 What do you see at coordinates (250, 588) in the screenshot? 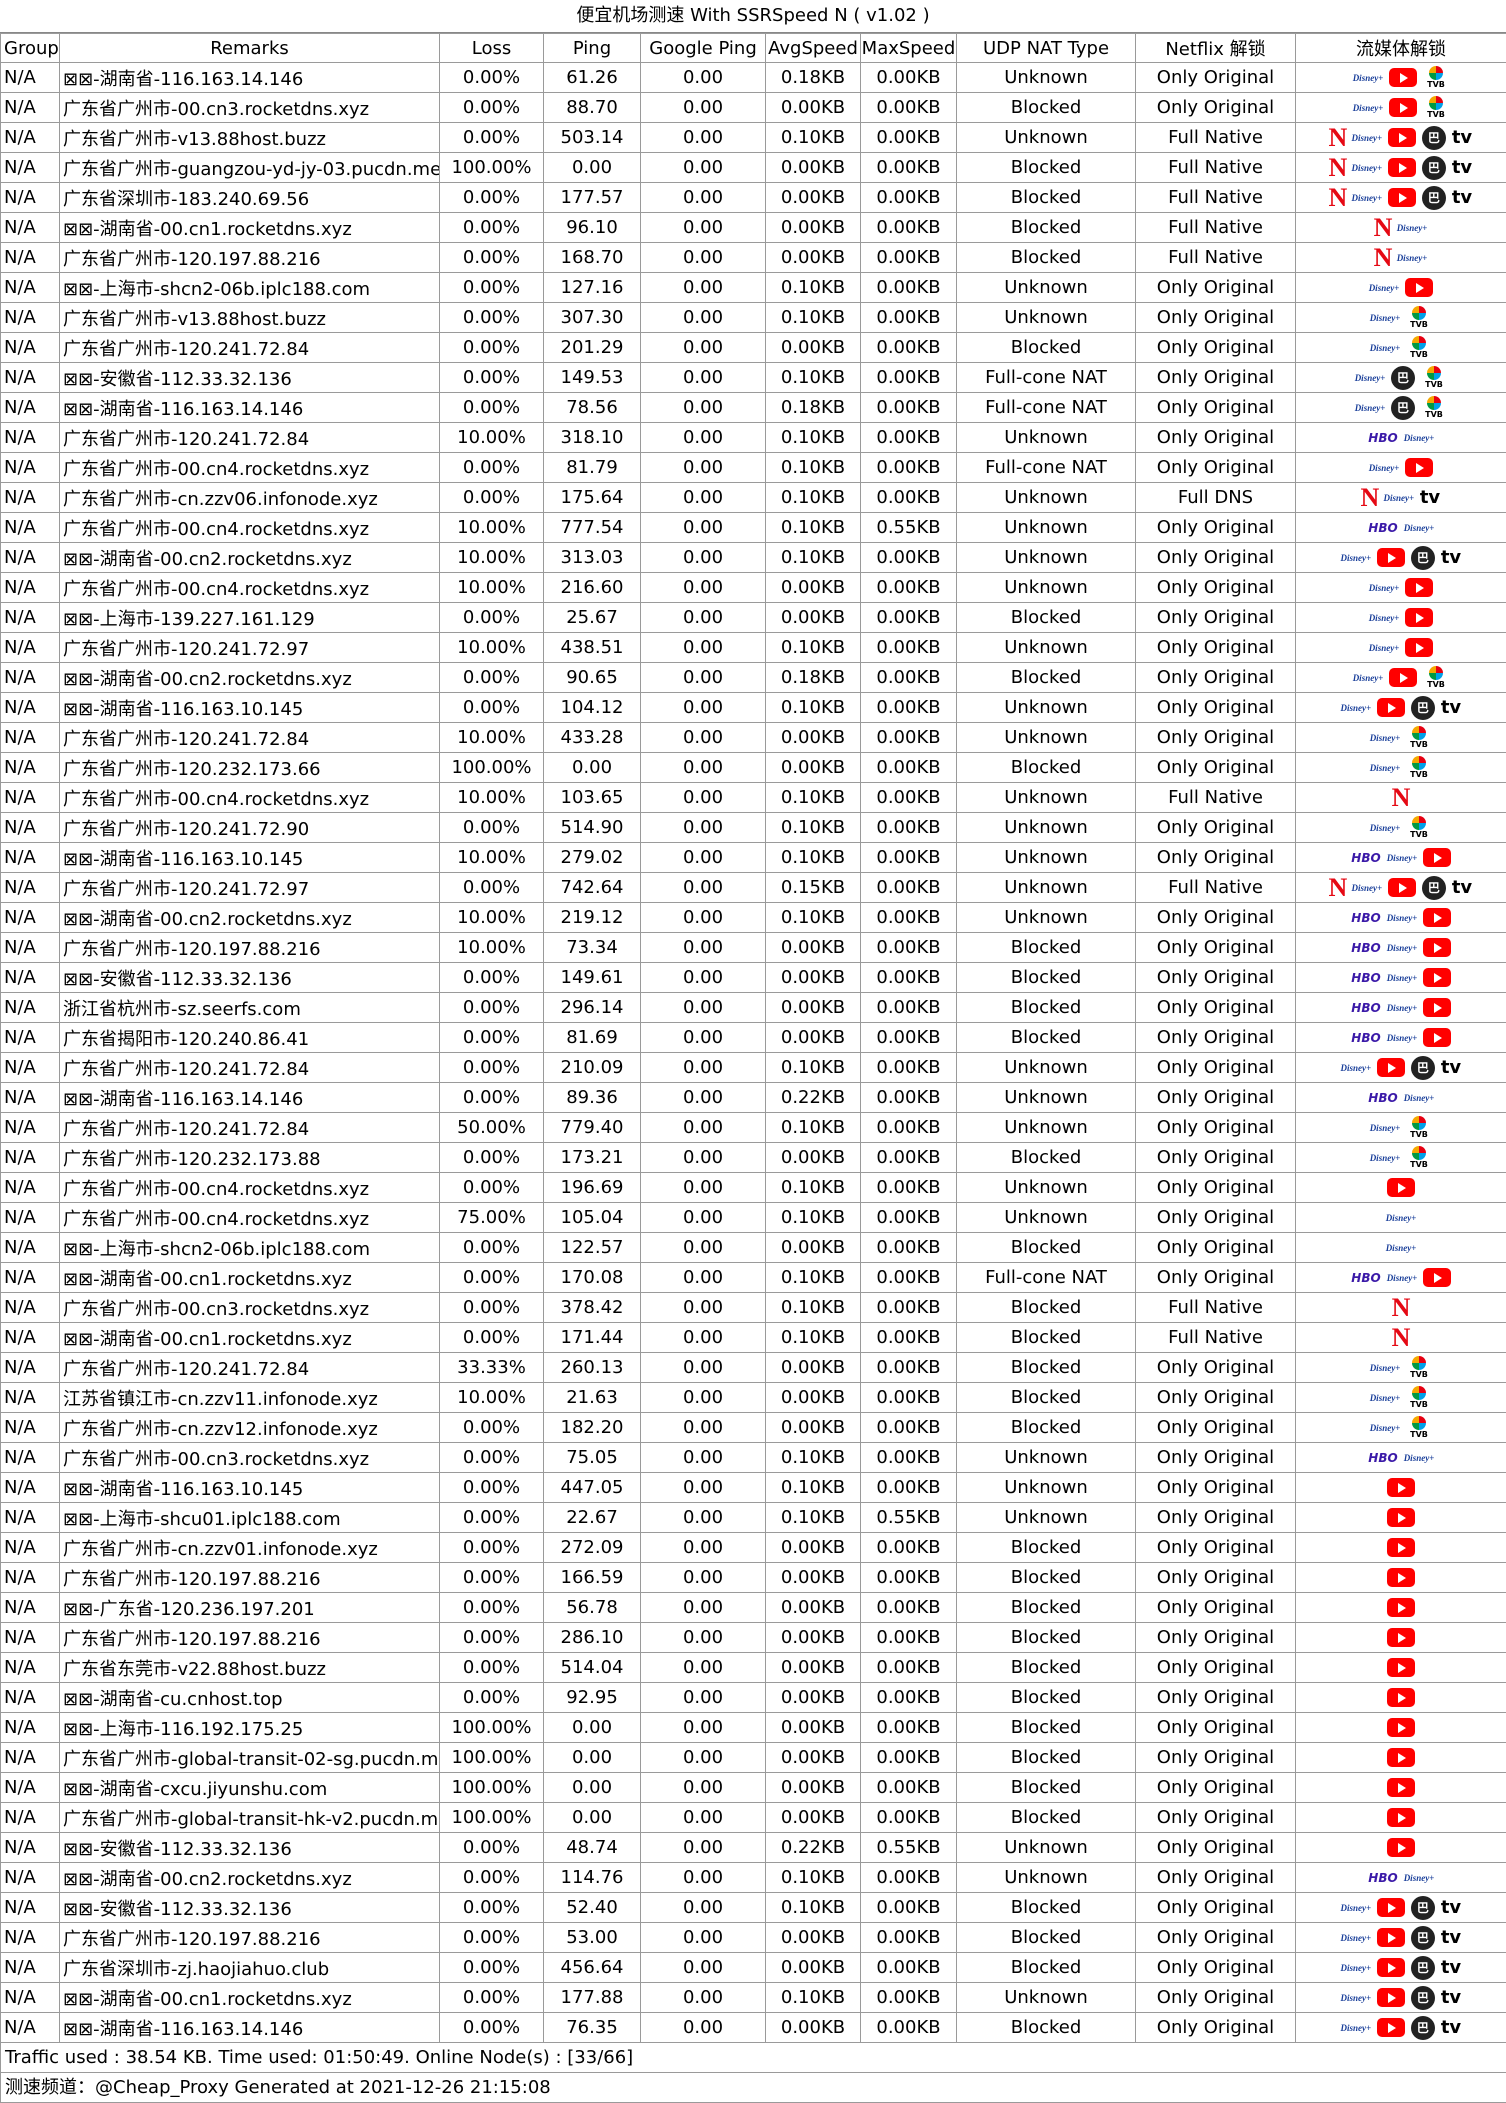
I see `cell-remarks: 广东省广州市-00.cn4.rocketdns.xyz` at bounding box center [250, 588].